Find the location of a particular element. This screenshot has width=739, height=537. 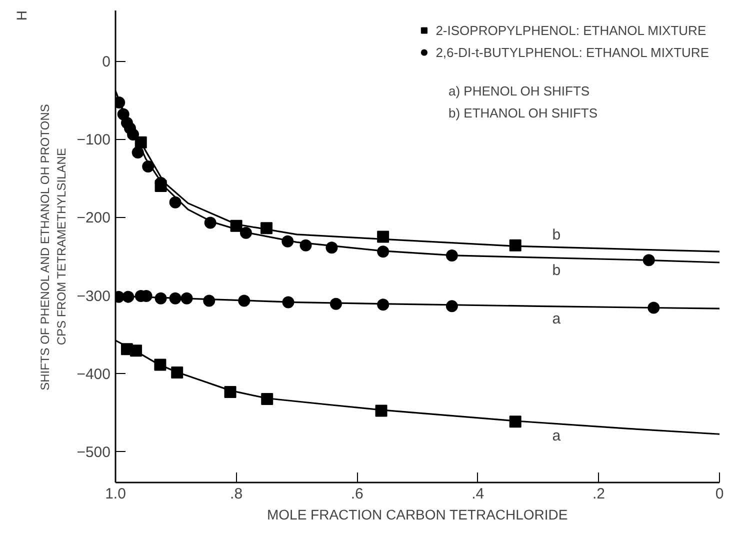

y-tick-label: −100 is located at coordinates (93, 140).